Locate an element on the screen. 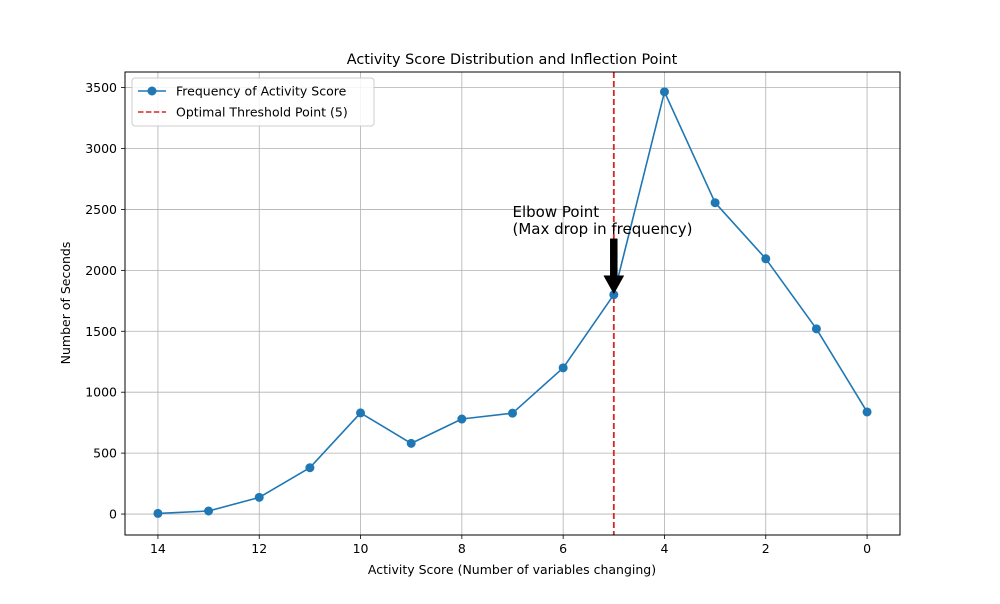 The width and height of the screenshot is (1000, 604). annotation-text-line: (Max drop in frequency) is located at coordinates (603, 229).